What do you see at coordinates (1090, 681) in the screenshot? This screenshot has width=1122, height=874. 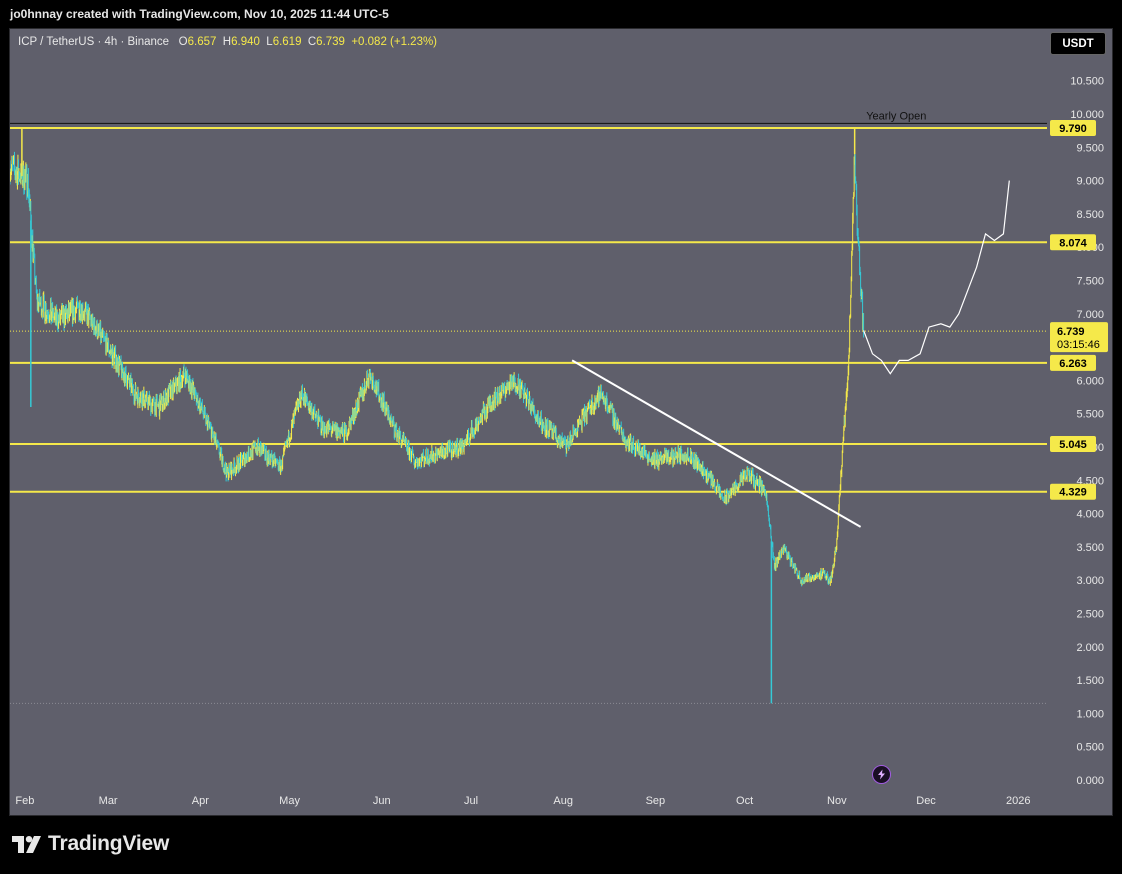 I see `y-tick-label: 1.500` at bounding box center [1090, 681].